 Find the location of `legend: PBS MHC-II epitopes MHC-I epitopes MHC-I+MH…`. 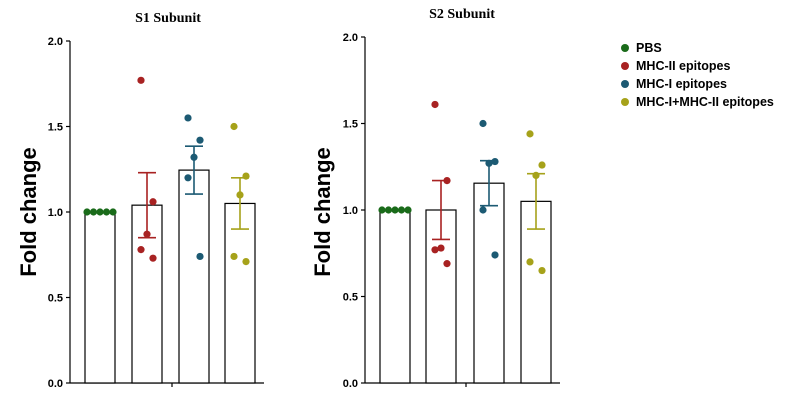

legend: PBS MHC-II epitopes MHC-I epitopes MHC-I+MH… is located at coordinates (697, 75).